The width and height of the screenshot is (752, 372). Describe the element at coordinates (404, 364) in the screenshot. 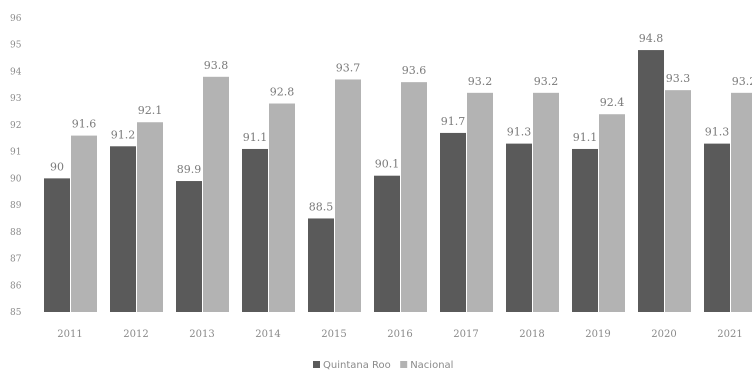

I see `legend-swatch-nacional` at that location.